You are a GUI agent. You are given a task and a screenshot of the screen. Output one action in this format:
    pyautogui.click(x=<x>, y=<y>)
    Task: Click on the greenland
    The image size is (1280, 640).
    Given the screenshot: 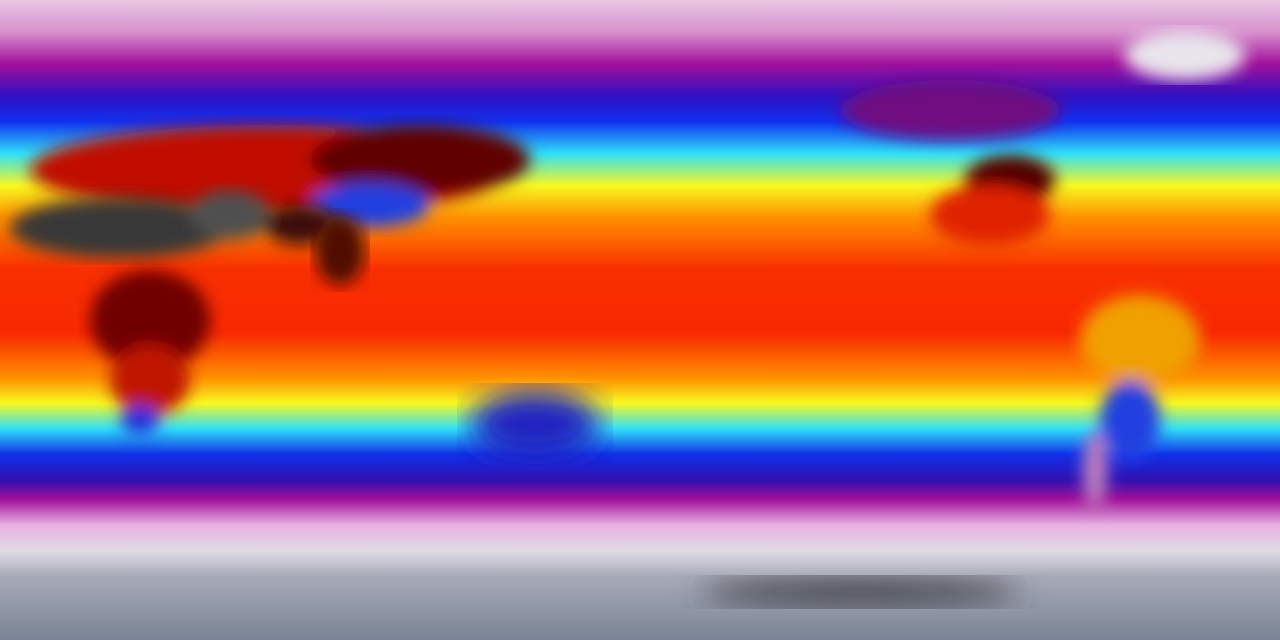 What is the action you would take?
    pyautogui.click(x=1185, y=55)
    